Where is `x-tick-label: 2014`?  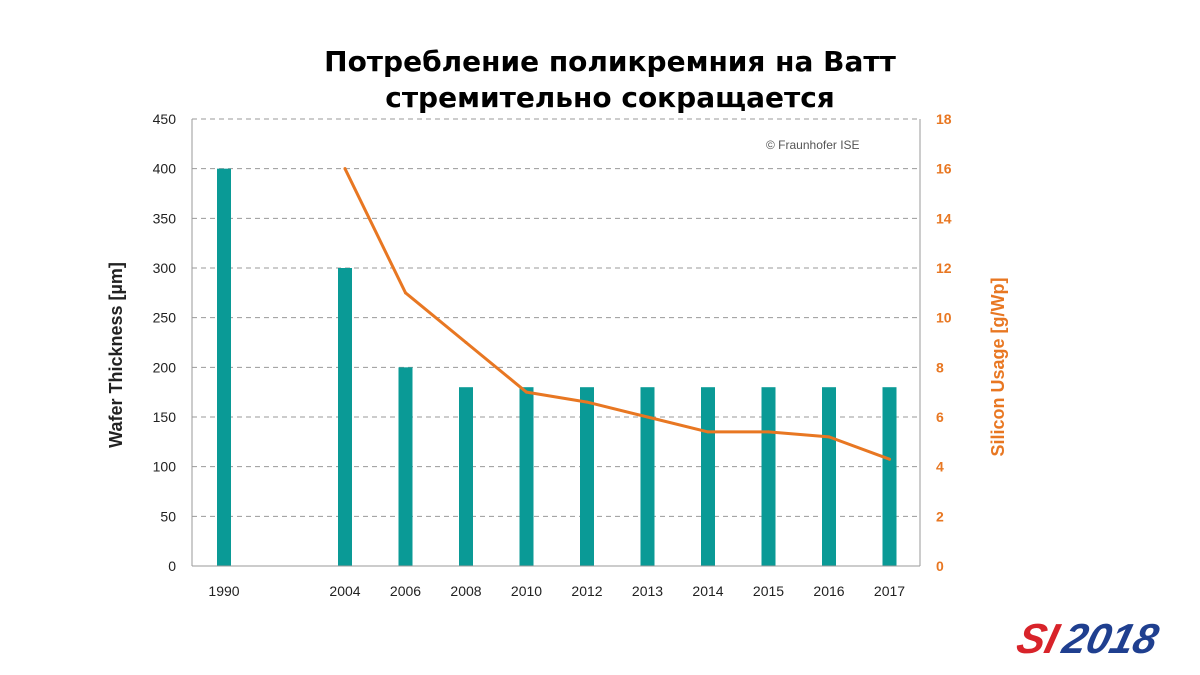 x-tick-label: 2014 is located at coordinates (707, 591).